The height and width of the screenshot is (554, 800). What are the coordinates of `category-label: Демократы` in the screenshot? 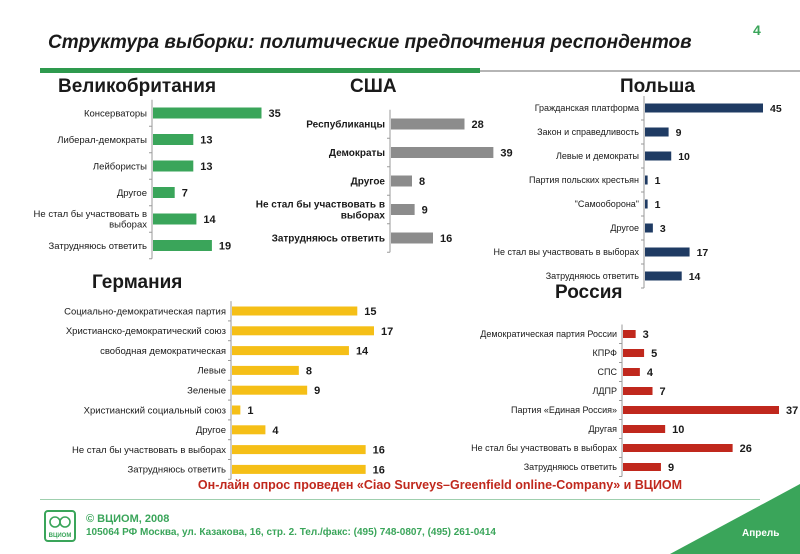 It's located at (357, 153).